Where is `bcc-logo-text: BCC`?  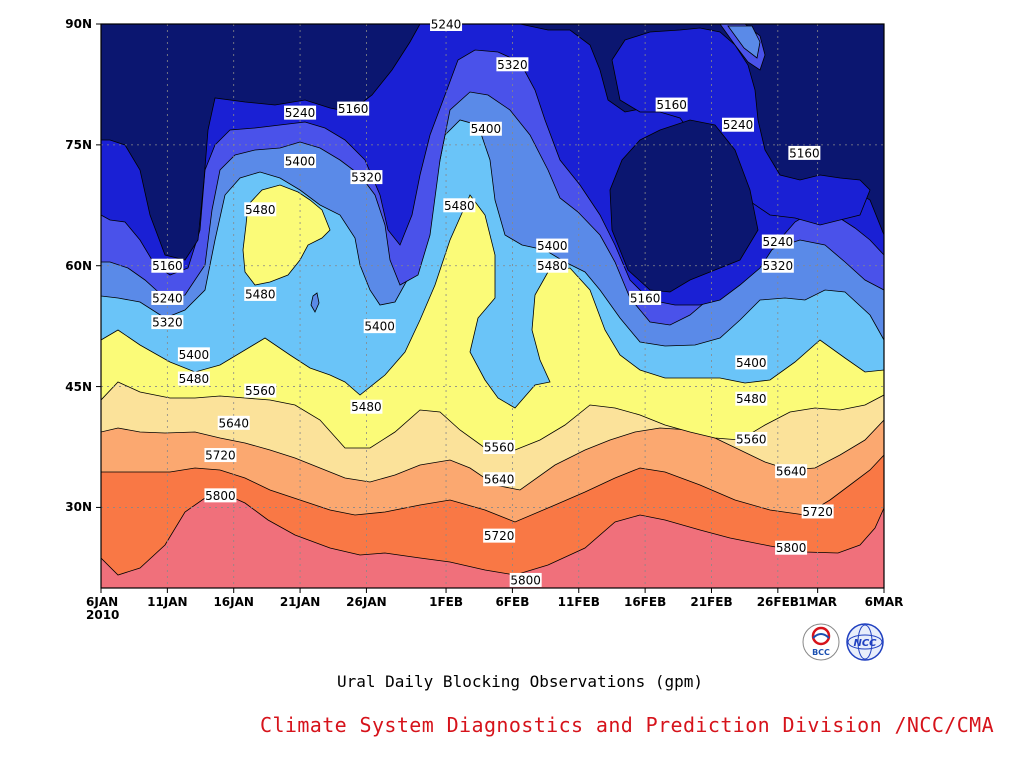
bcc-logo-text: BCC is located at coordinates (821, 652).